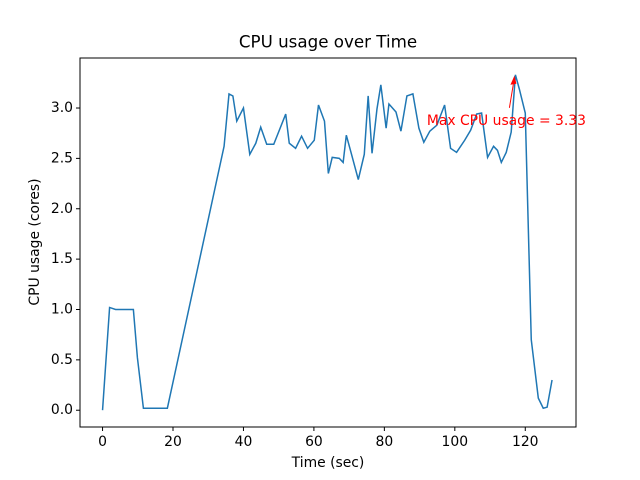 The image size is (640, 480). What do you see at coordinates (244, 442) in the screenshot?
I see `x-tick-label: 40` at bounding box center [244, 442].